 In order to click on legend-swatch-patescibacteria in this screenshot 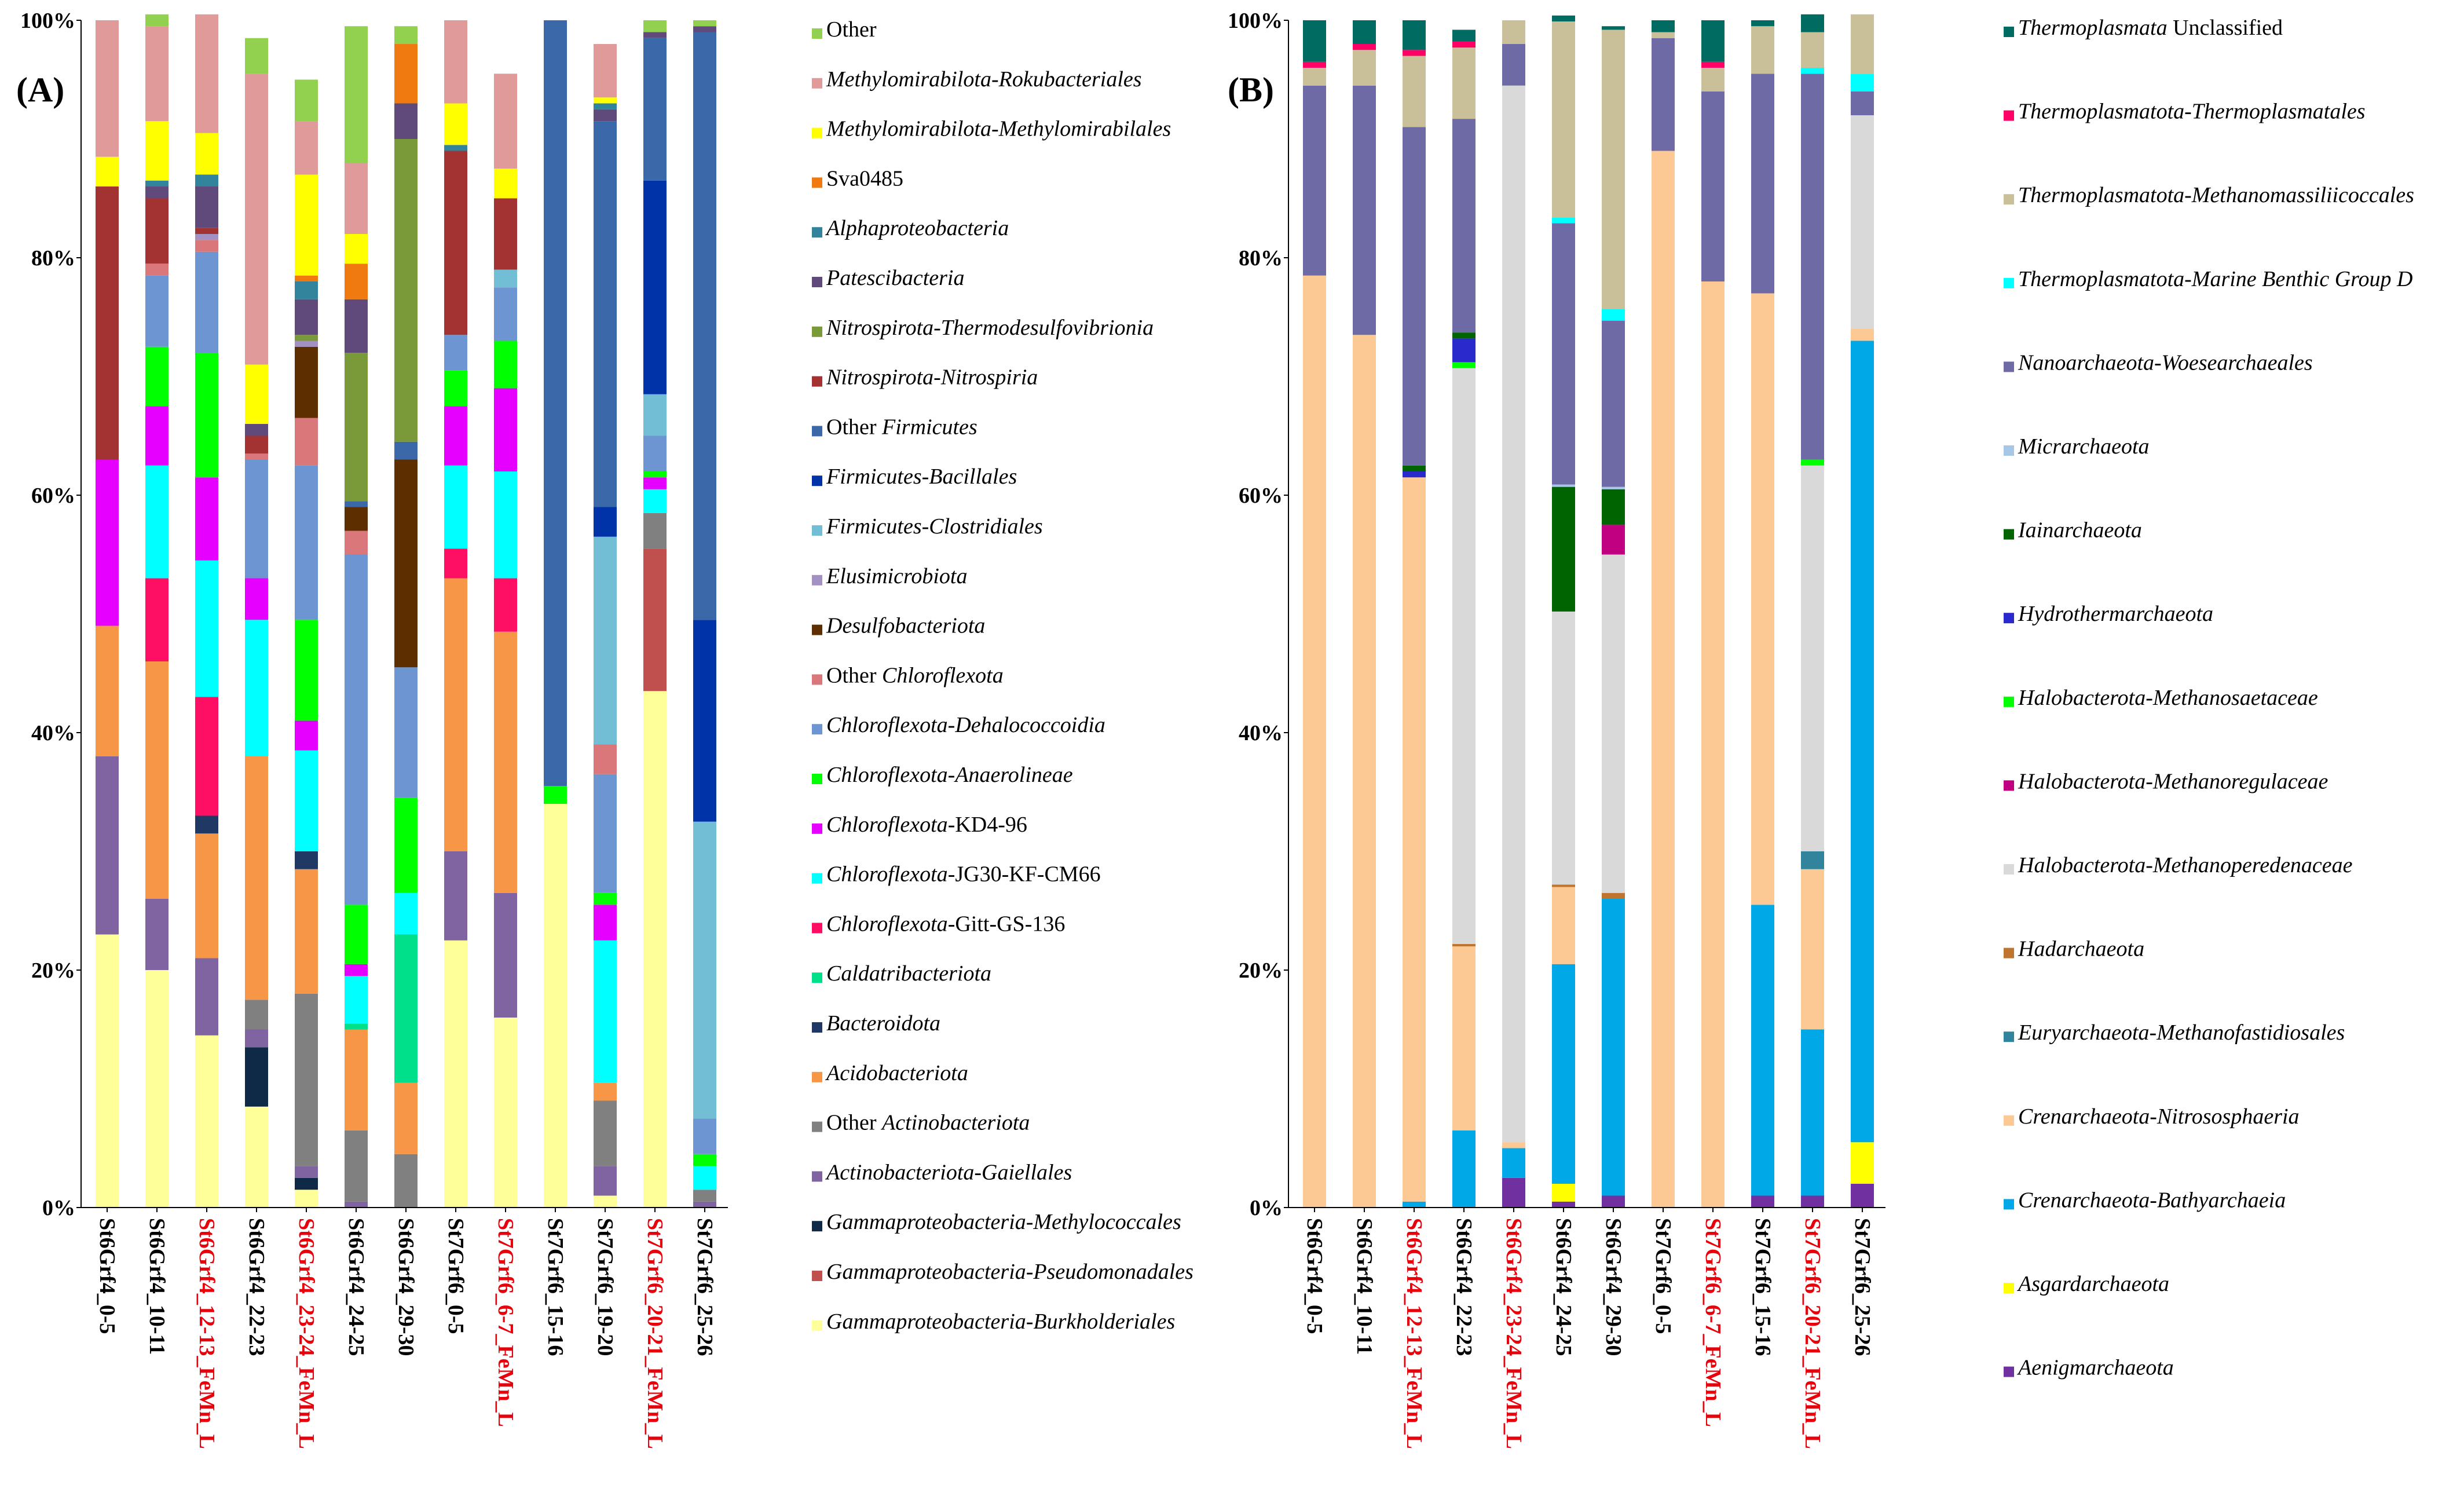, I will do `click(817, 282)`.